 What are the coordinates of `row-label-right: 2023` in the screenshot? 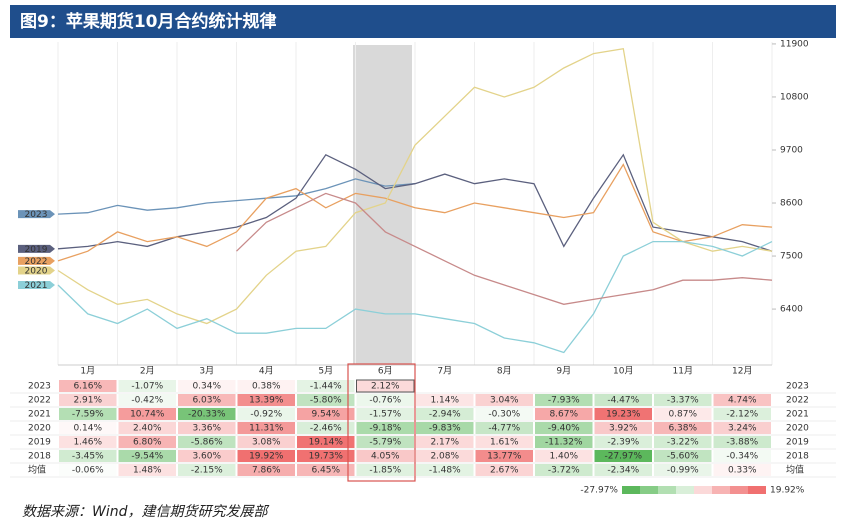 It's located at (797, 387).